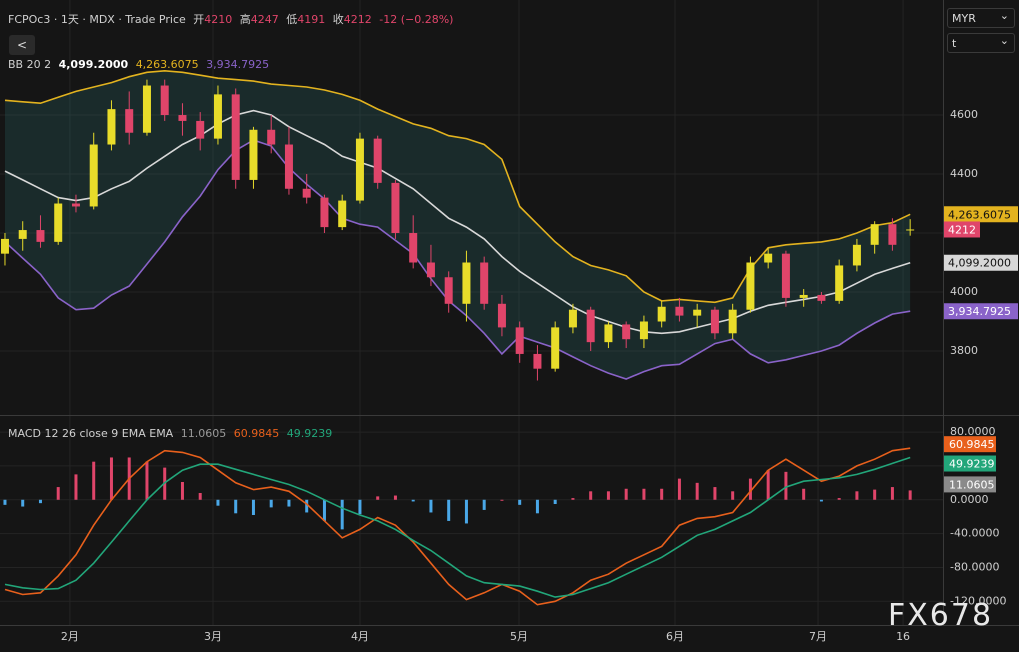 The height and width of the screenshot is (652, 1019). Describe the element at coordinates (675, 636) in the screenshot. I see `x-tick-label: 6月` at that location.